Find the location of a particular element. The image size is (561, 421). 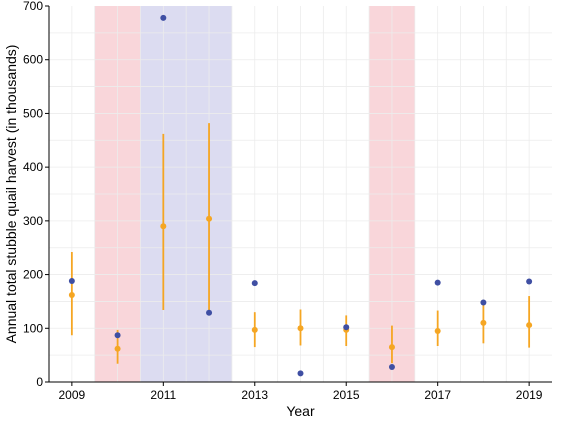

y-tick-label: 500 is located at coordinates (33, 113).